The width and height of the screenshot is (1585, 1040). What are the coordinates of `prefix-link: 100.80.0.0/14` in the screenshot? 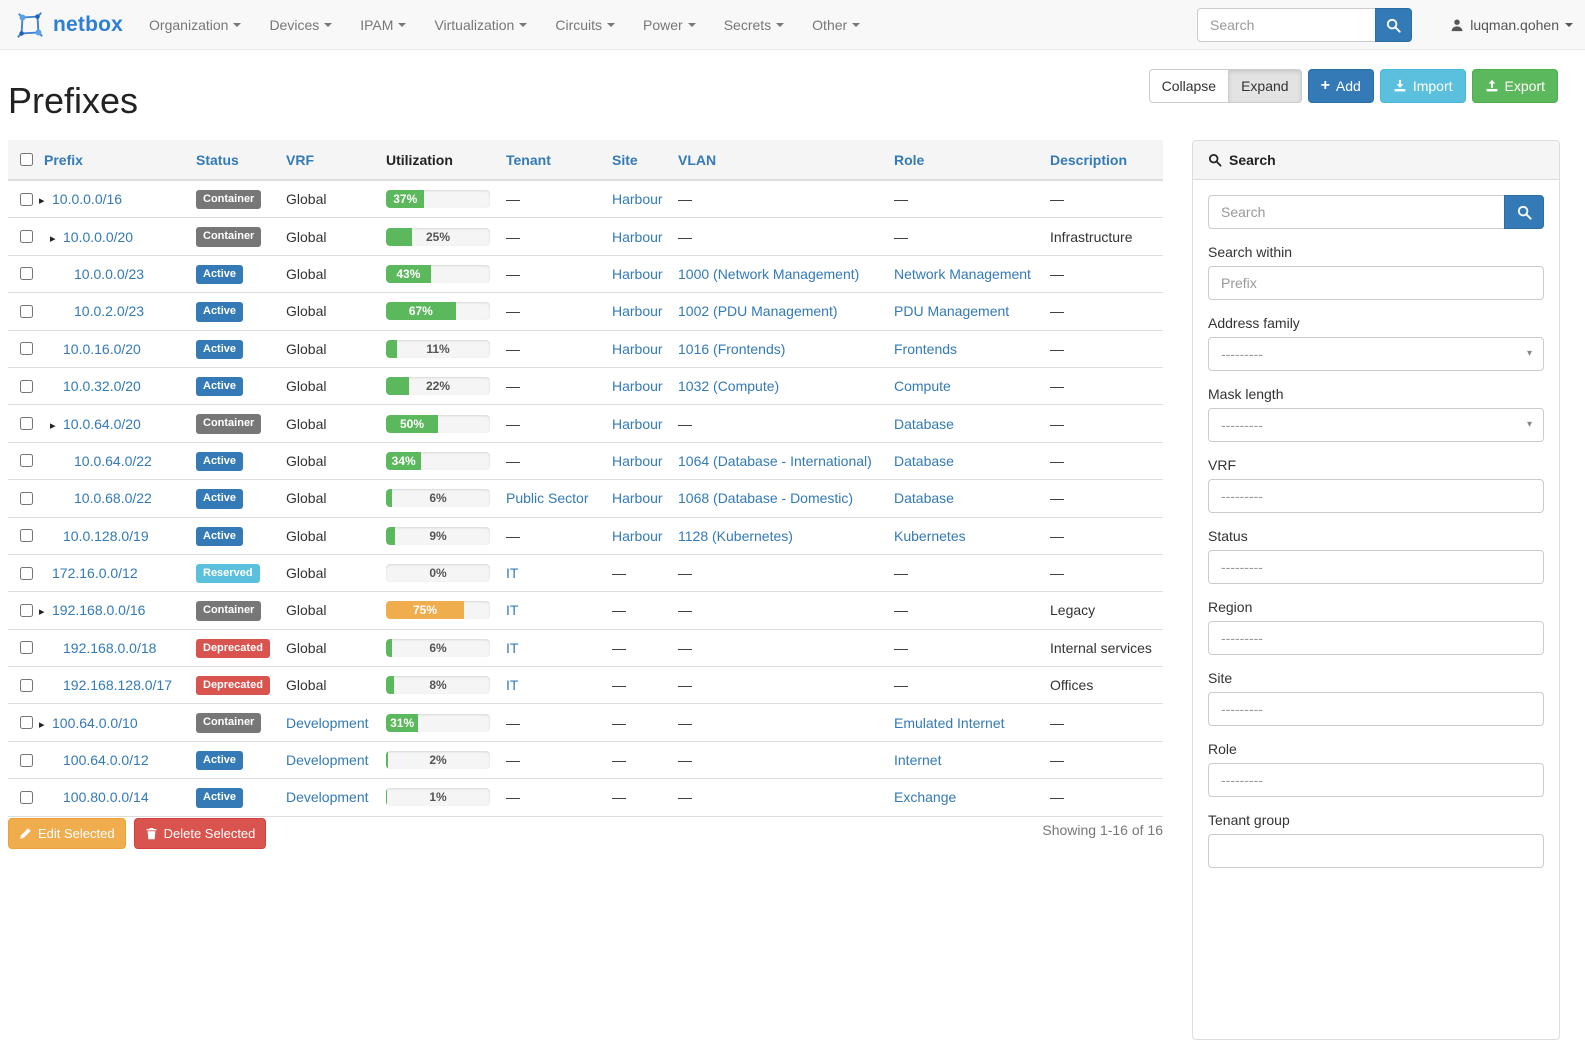 It's located at (106, 797).